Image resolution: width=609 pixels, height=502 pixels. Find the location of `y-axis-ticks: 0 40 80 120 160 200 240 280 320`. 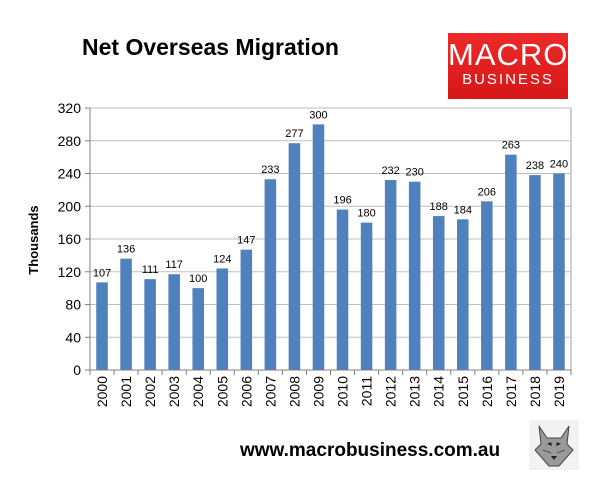

y-axis-ticks: 0 40 80 120 160 200 240 280 320 is located at coordinates (74, 239).